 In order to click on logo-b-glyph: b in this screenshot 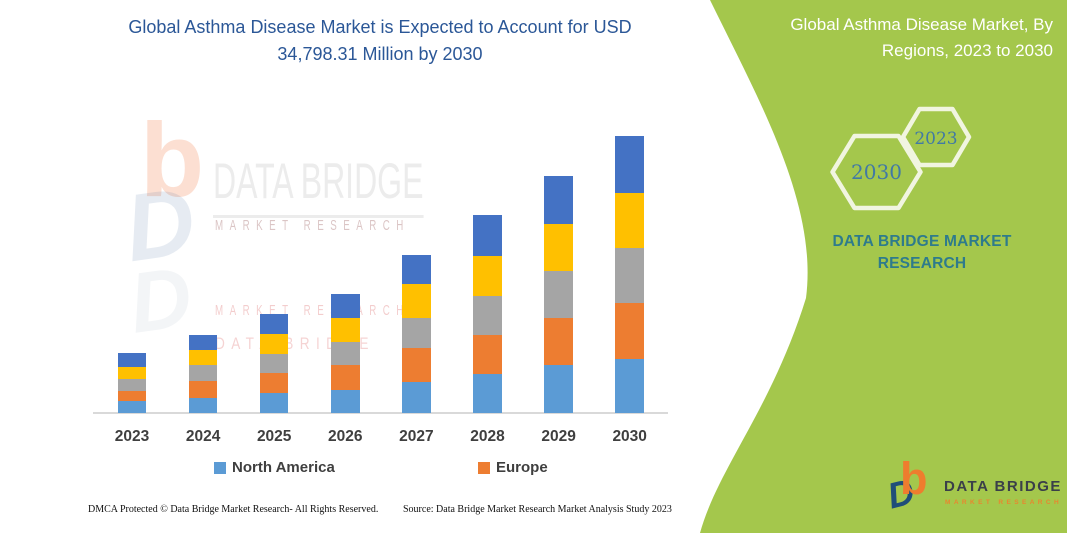, I will do `click(914, 478)`.